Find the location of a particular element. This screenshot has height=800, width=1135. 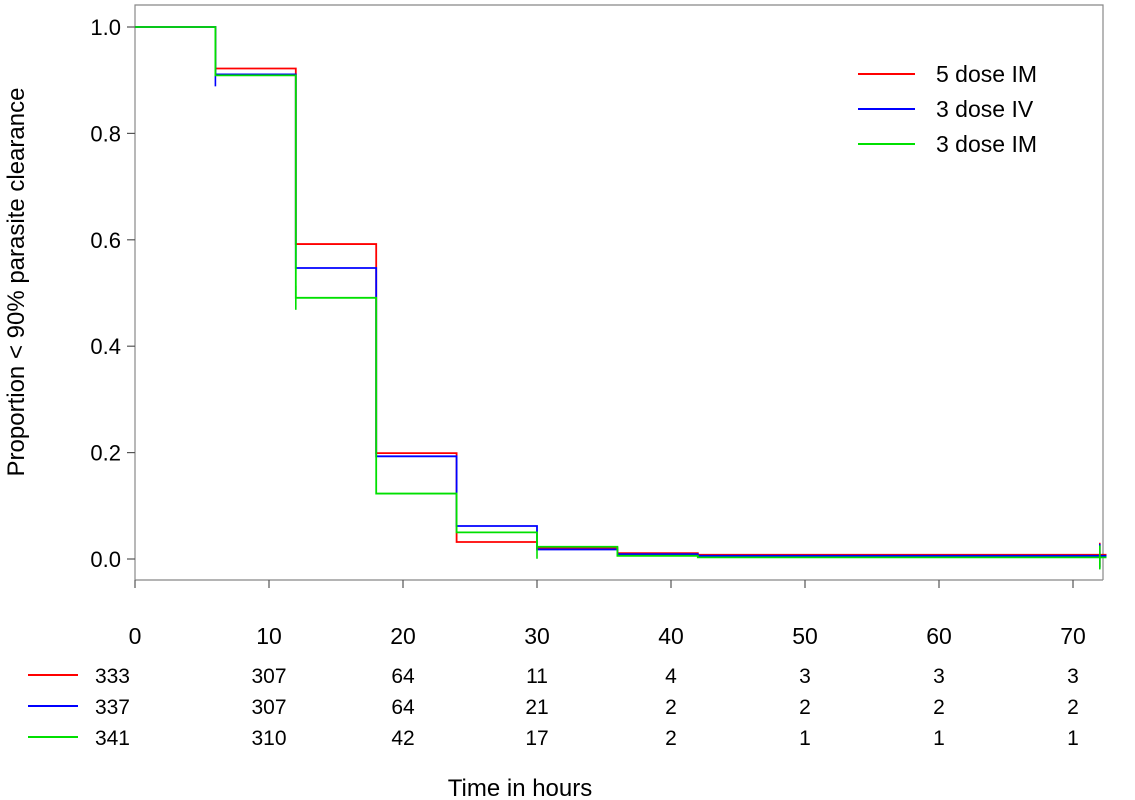

x-tick-label: 30 is located at coordinates (537, 636).